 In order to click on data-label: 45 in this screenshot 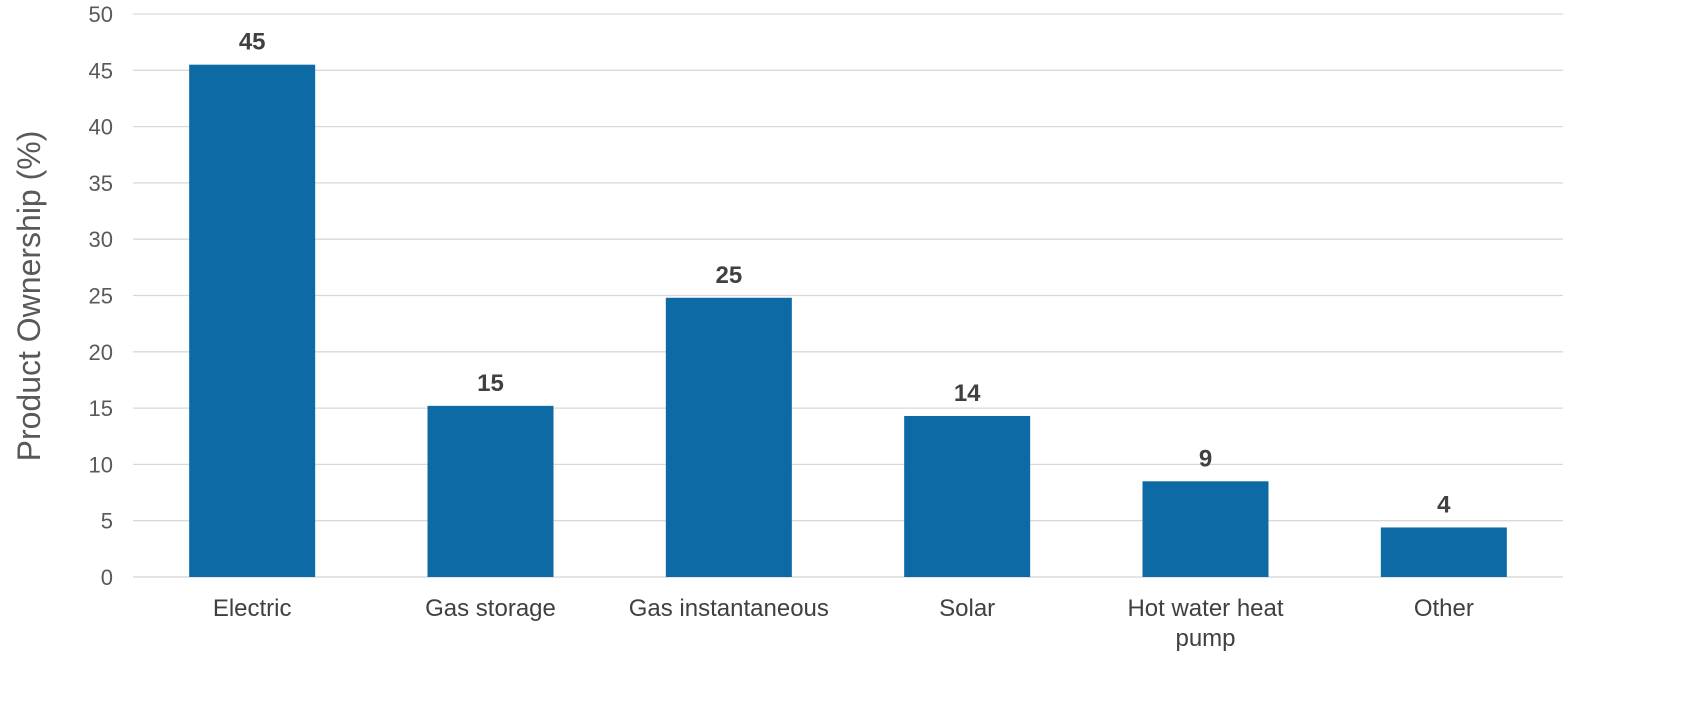, I will do `click(252, 42)`.